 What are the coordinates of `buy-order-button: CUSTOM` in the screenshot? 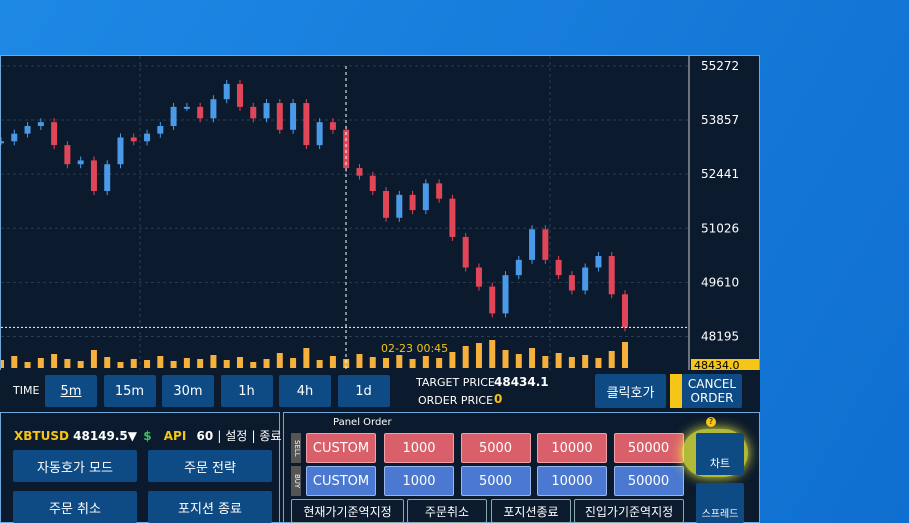 It's located at (341, 481).